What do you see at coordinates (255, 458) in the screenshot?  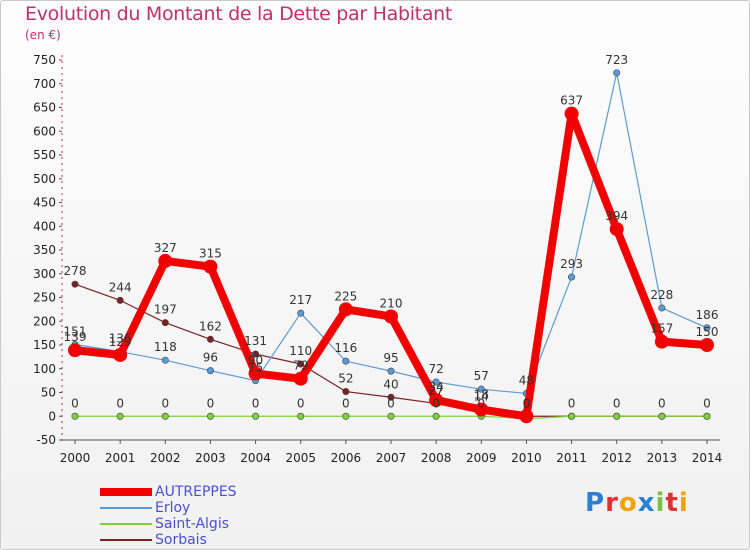 I see `x-tick-label: 2004` at bounding box center [255, 458].